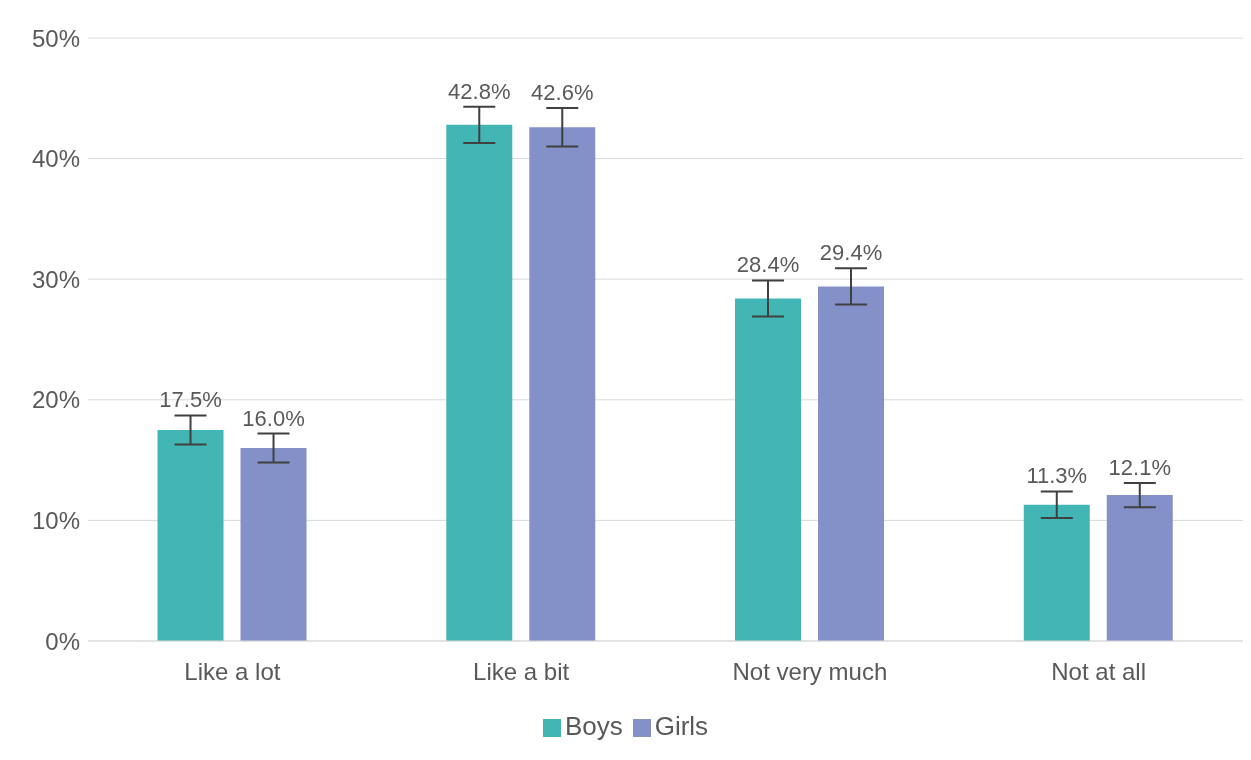  What do you see at coordinates (851, 253) in the screenshot?
I see `data-label: 29.4%` at bounding box center [851, 253].